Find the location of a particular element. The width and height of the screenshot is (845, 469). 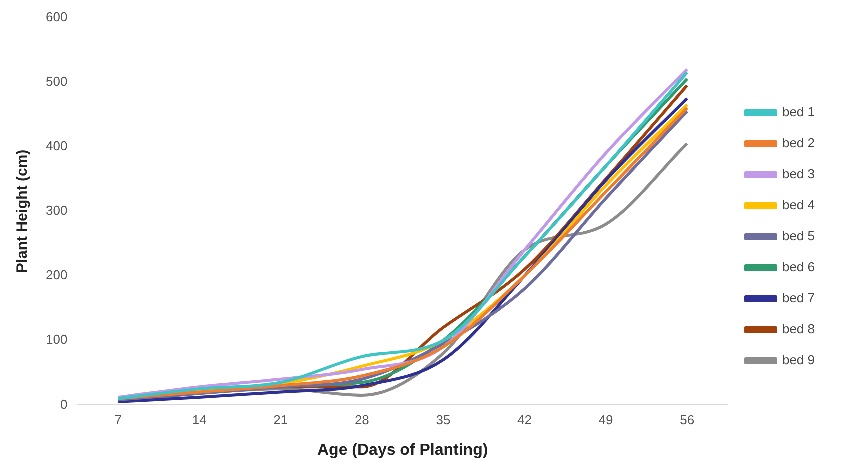

y-tick-label: 0 is located at coordinates (64, 404).